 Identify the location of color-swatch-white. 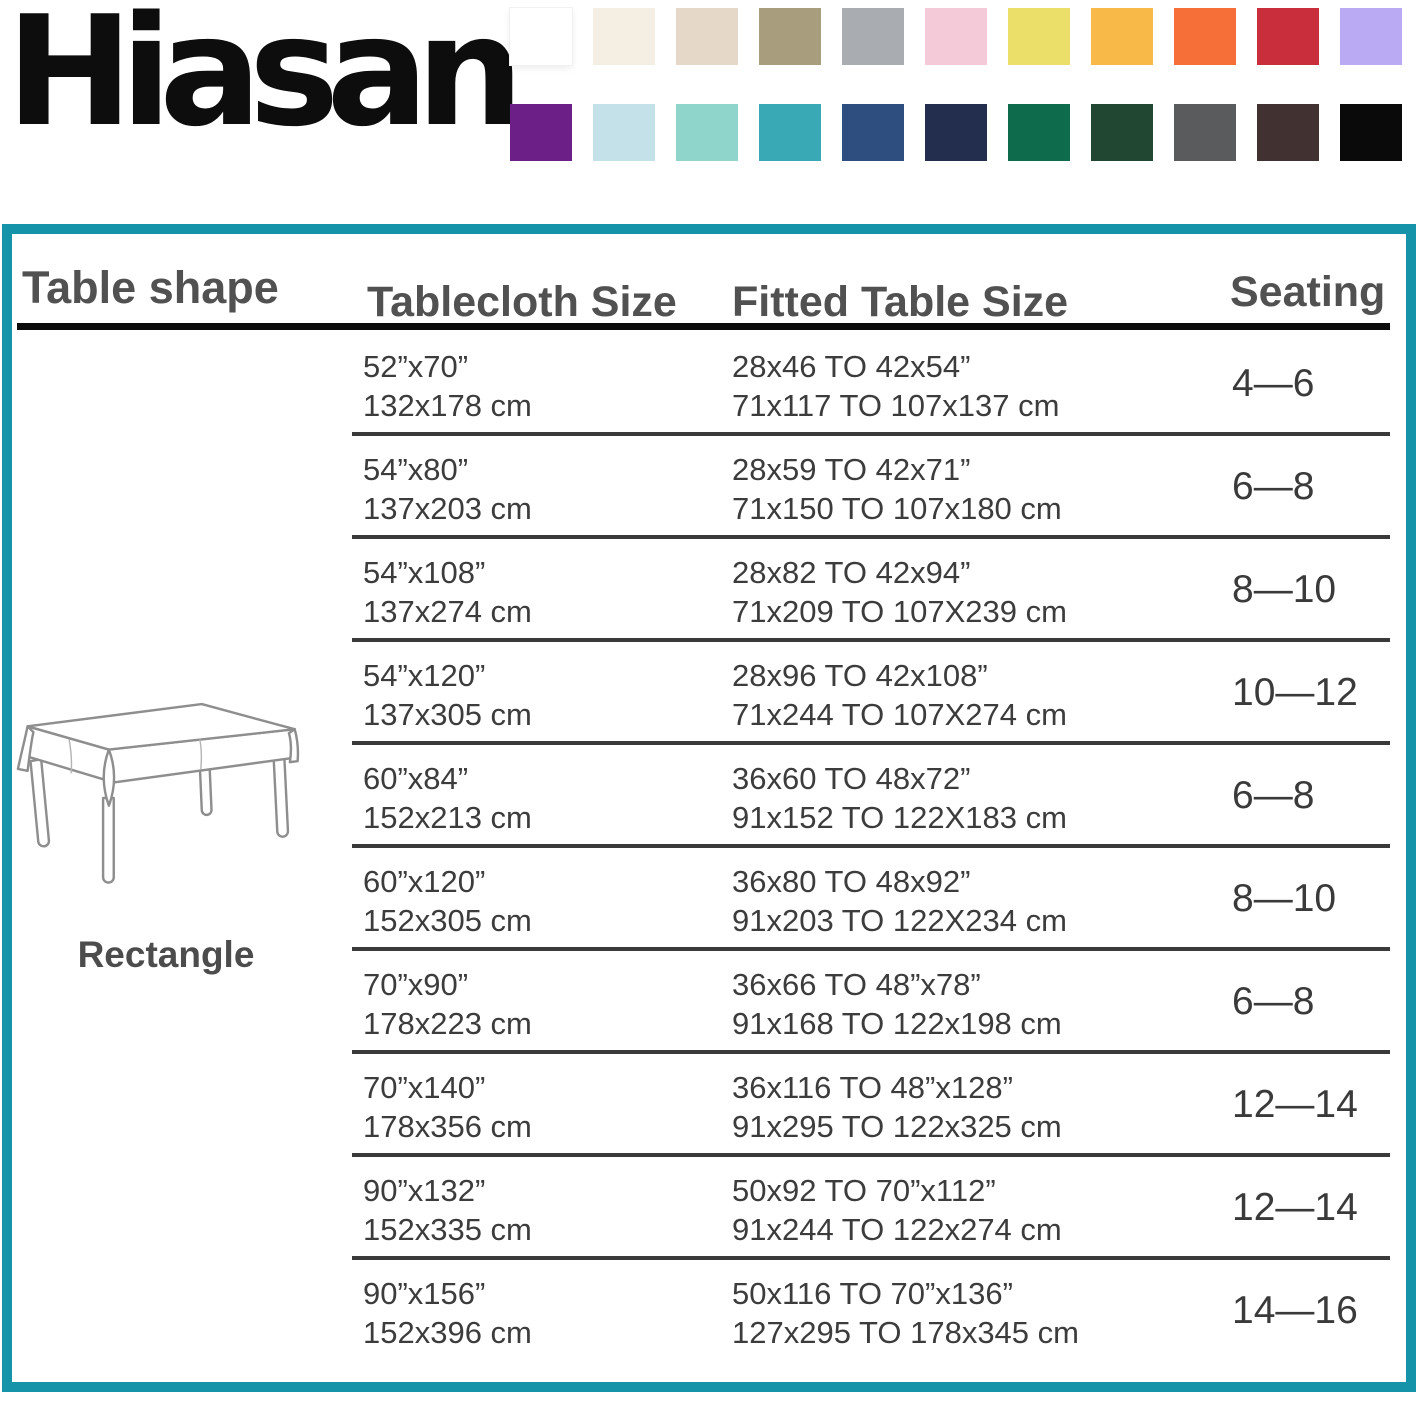
(541, 36).